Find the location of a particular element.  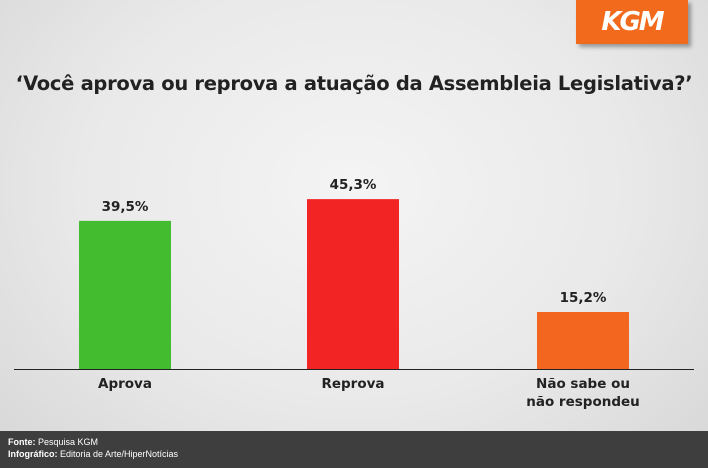

bar-value-label-1: 45,3% is located at coordinates (353, 185).